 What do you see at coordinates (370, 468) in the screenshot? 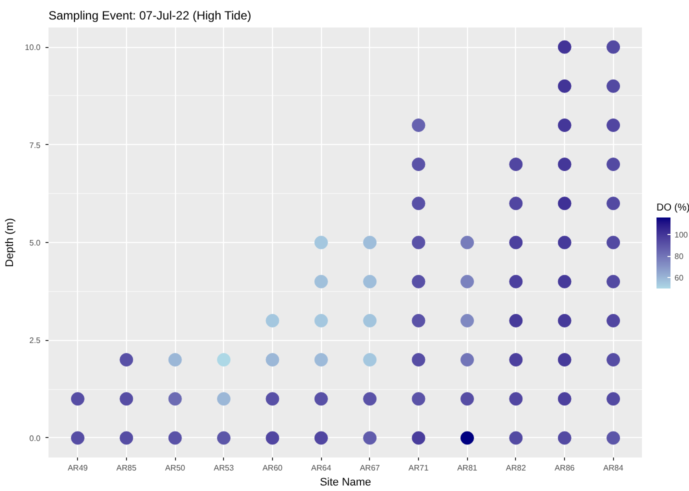
I see `x-tick-label: AR67` at bounding box center [370, 468].